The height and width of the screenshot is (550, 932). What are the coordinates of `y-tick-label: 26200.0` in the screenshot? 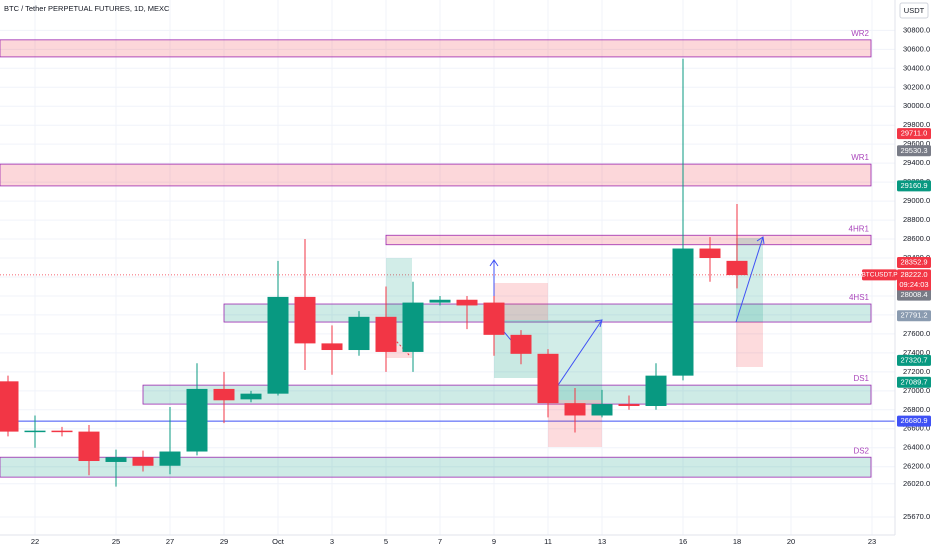 It's located at (916, 466).